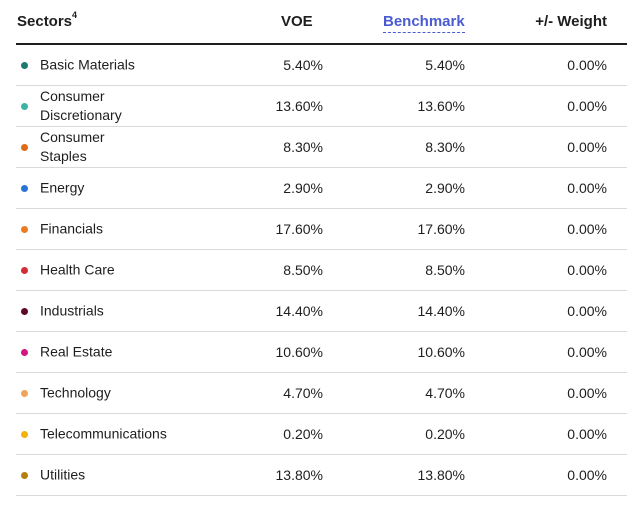 Image resolution: width=640 pixels, height=507 pixels. I want to click on table-row: Real Estate 10.60% 10.60% 0.00%, so click(321, 352).